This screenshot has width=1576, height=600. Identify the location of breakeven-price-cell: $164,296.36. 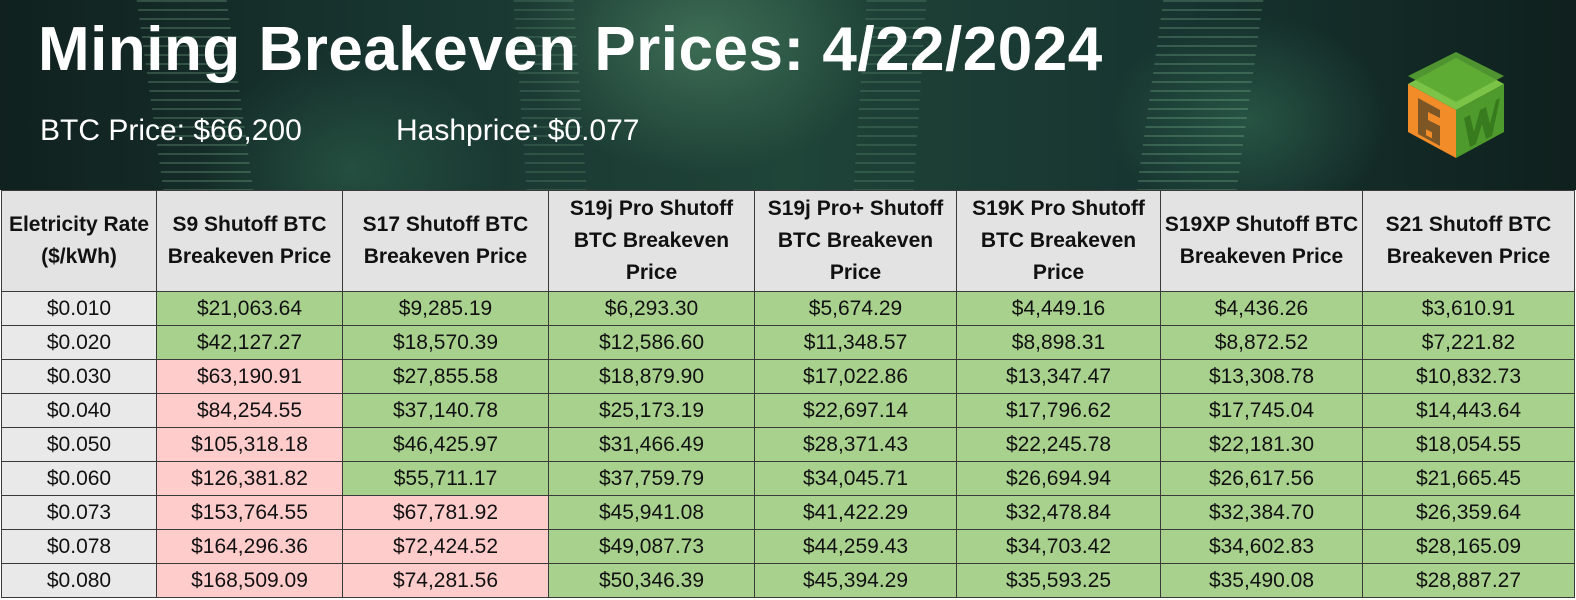
(249, 546).